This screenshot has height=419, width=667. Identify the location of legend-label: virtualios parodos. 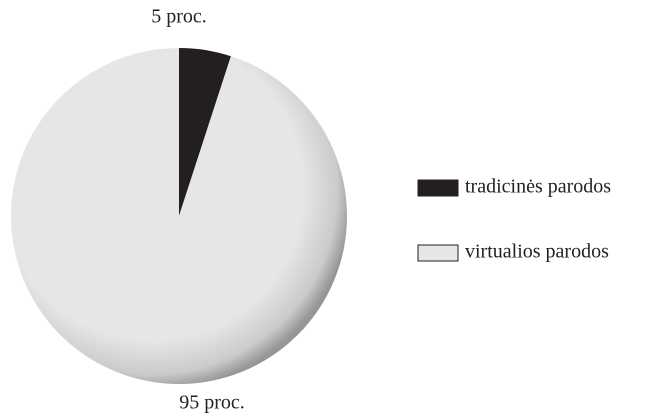
(537, 252).